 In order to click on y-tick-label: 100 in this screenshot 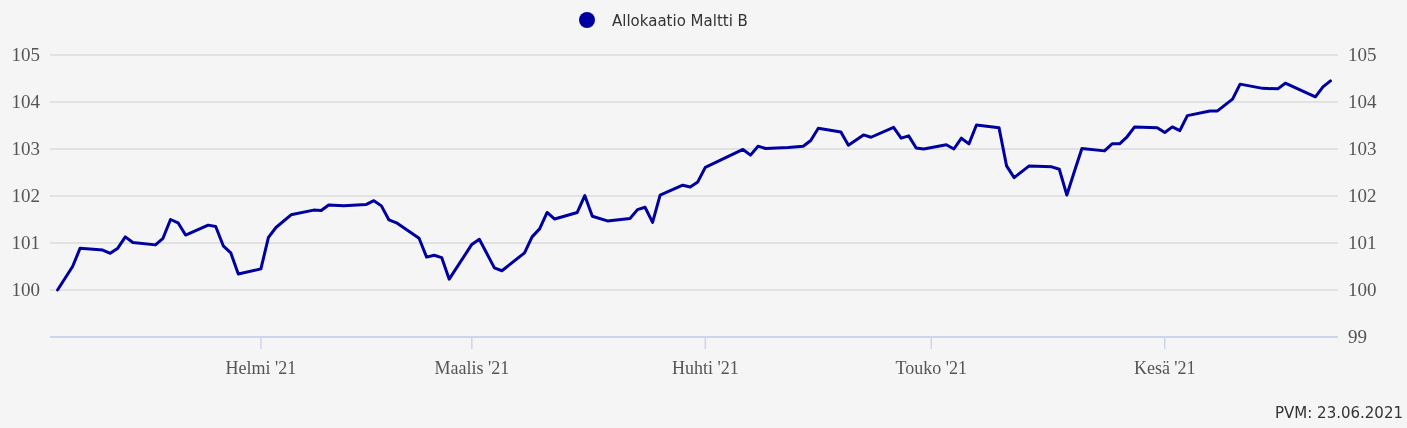, I will do `click(25, 289)`.